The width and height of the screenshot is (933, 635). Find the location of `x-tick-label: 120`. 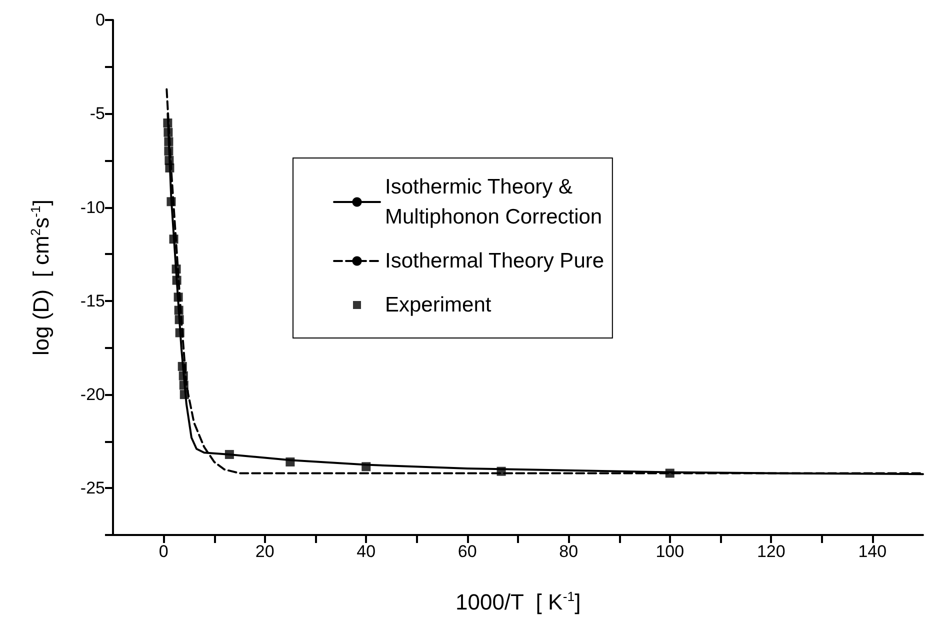

x-tick-label: 120 is located at coordinates (771, 551).